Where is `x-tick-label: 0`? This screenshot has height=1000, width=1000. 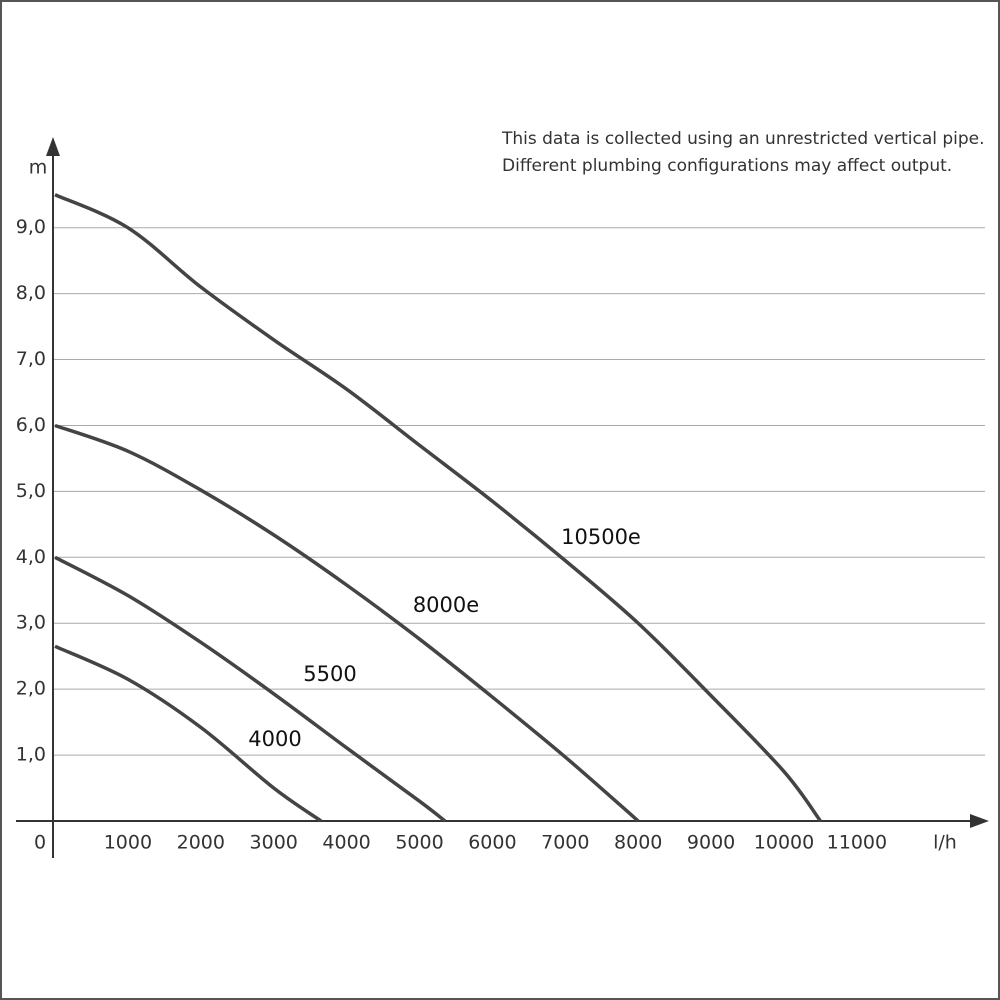
x-tick-label: 0 is located at coordinates (40, 843).